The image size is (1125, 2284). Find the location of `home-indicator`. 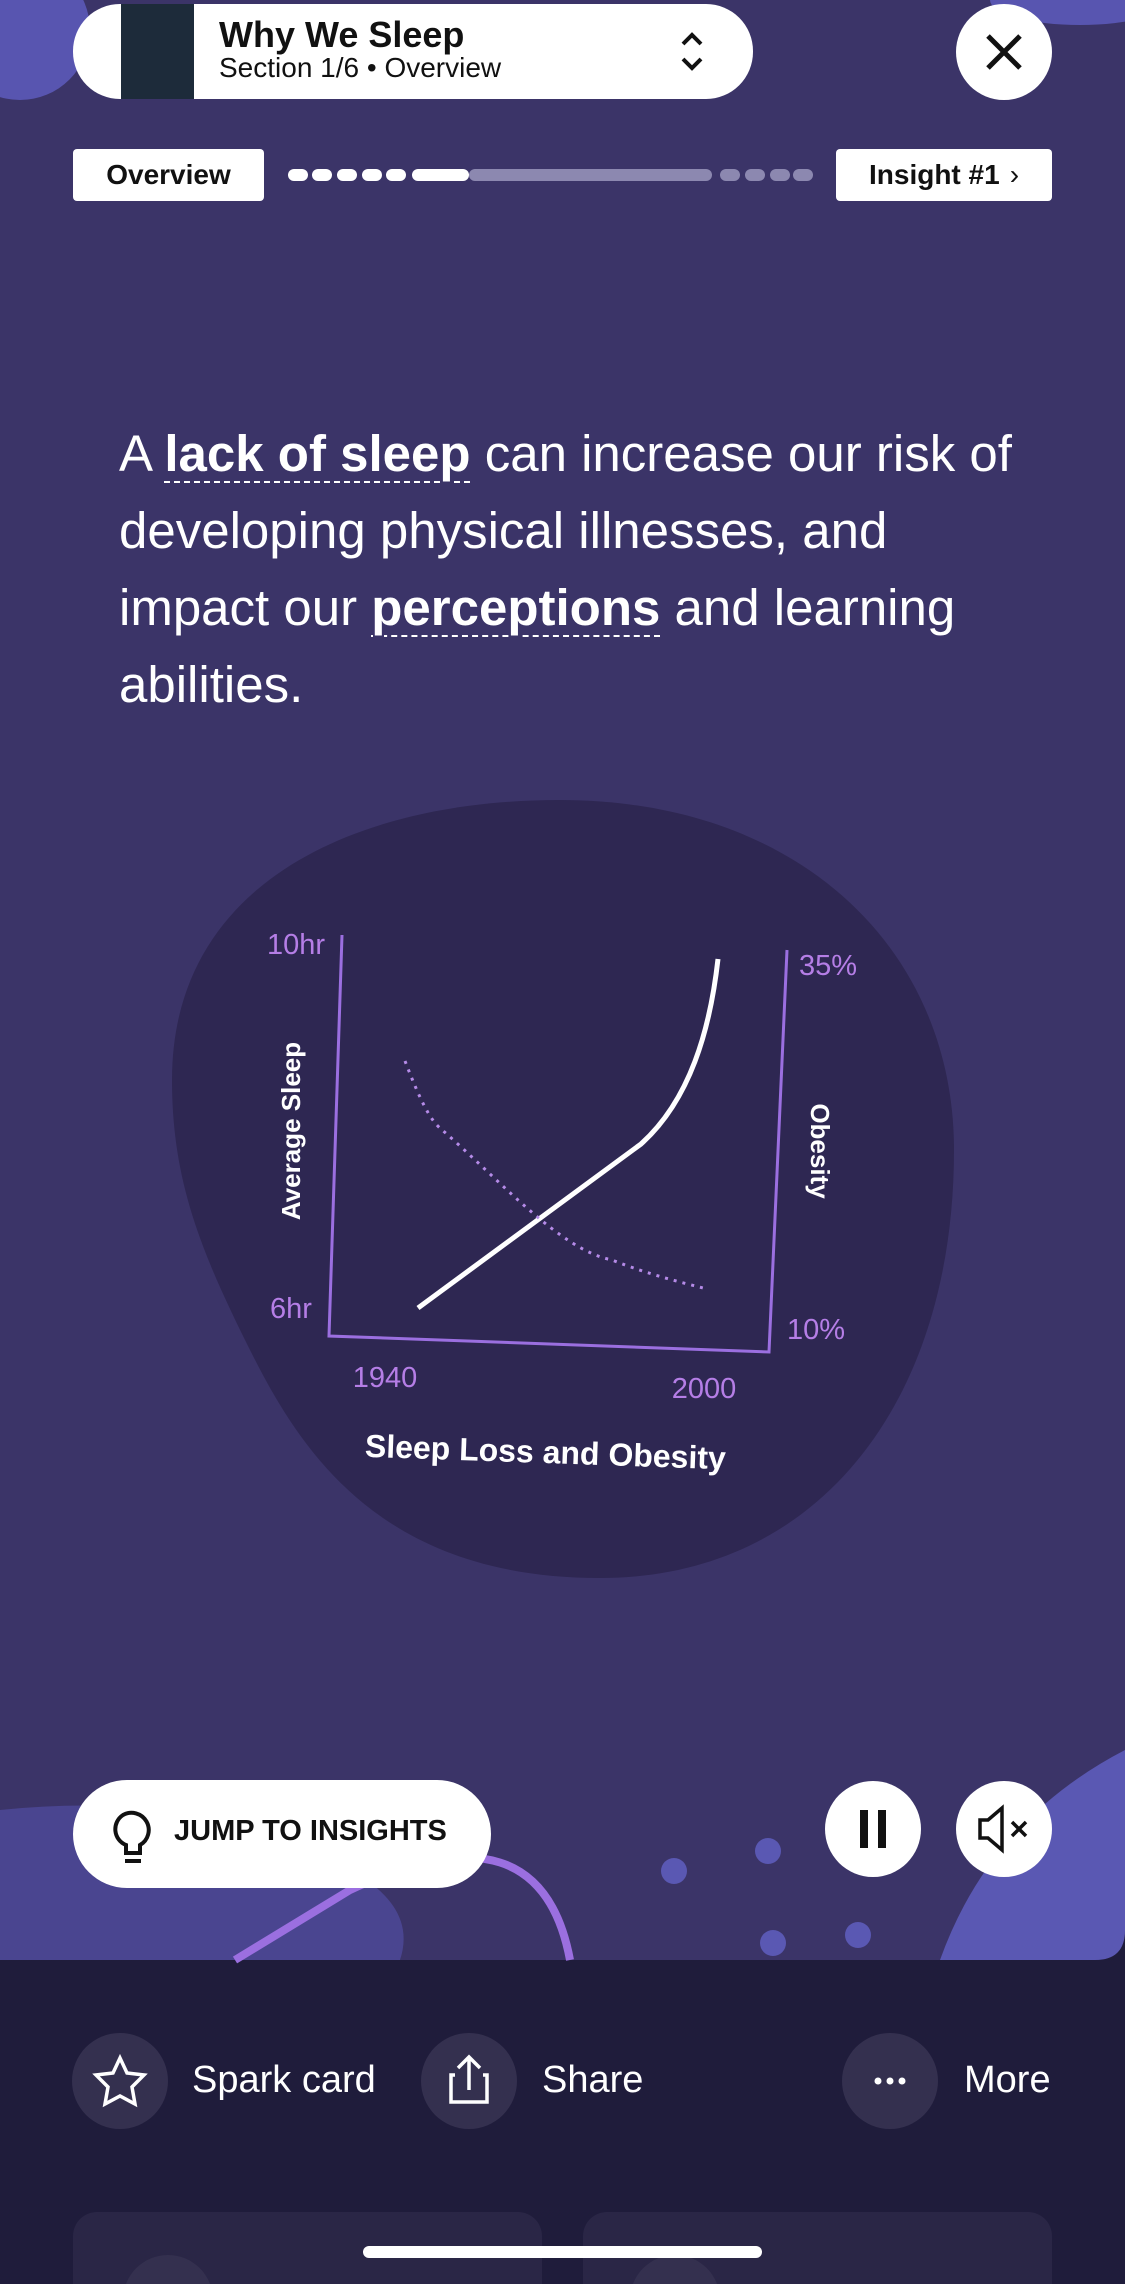

home-indicator is located at coordinates (562, 2252).